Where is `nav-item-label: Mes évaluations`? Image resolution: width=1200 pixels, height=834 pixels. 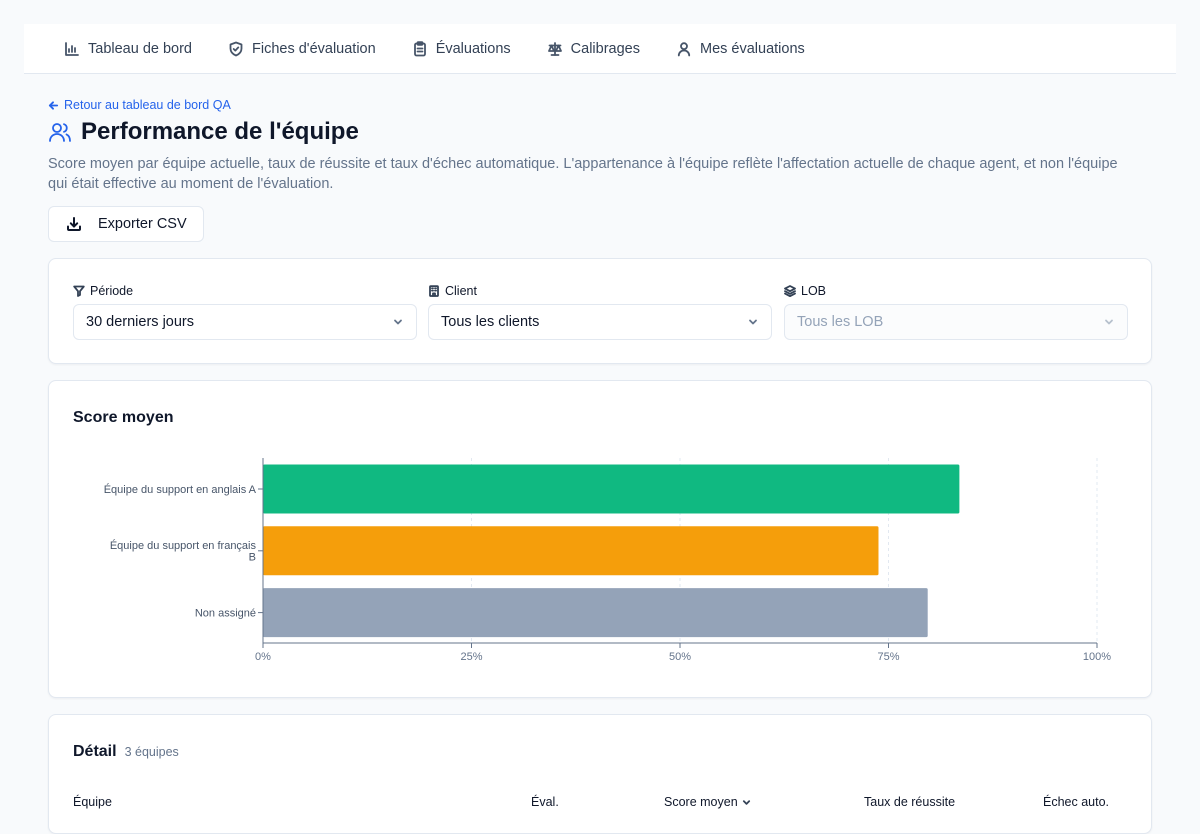
nav-item-label: Mes évaluations is located at coordinates (752, 48).